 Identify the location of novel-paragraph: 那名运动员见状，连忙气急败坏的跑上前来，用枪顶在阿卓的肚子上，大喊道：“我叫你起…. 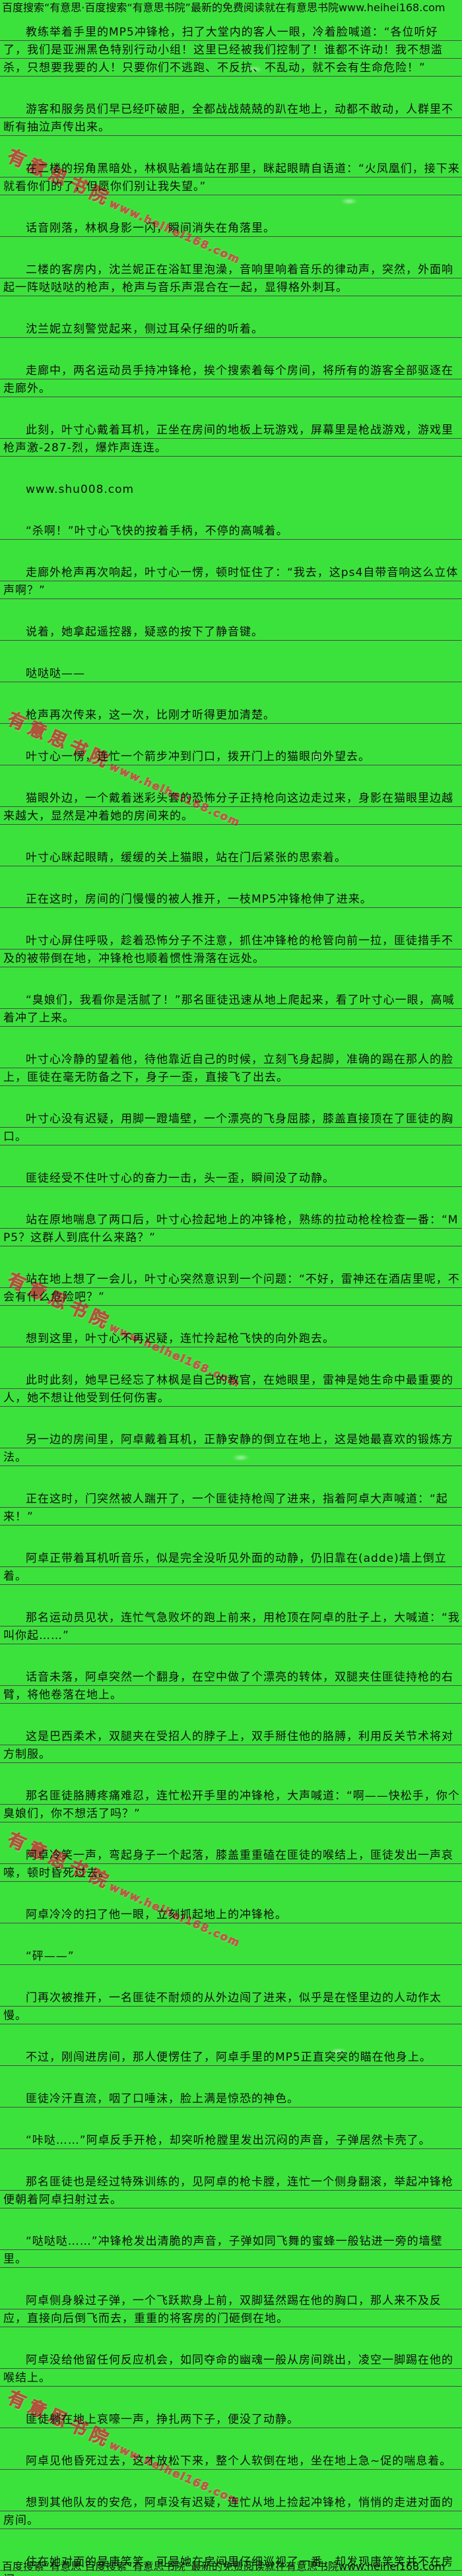
(231, 1627).